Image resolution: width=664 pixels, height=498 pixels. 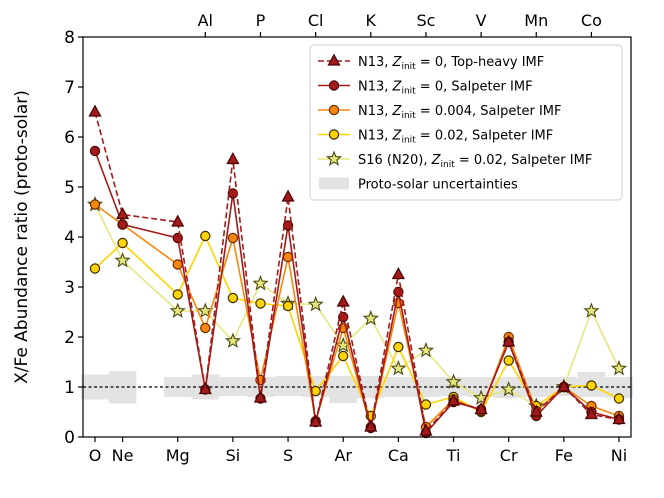 I want to click on legend-entry-n13-z-init-0-02-salpeter-imf: N13, Zinit = 0.02, Salpeter IMF, so click(x=435, y=137).